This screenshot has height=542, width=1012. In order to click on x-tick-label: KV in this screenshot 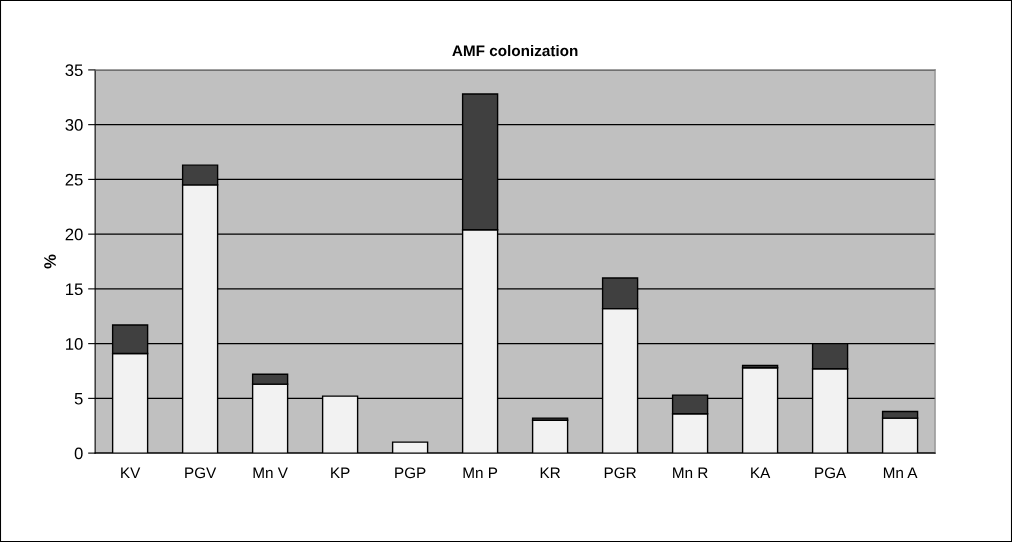, I will do `click(131, 473)`.